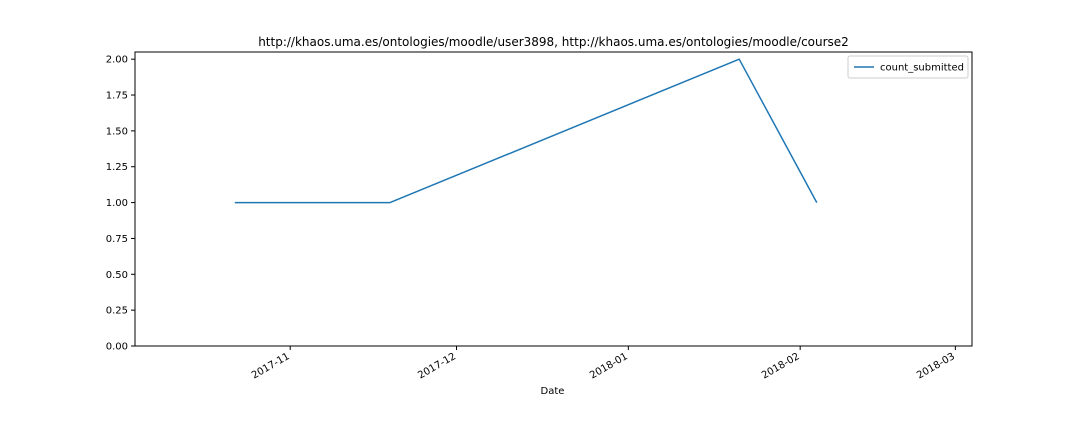 The image size is (1080, 432). Describe the element at coordinates (117, 203) in the screenshot. I see `y-tick-label: 1.00` at that location.